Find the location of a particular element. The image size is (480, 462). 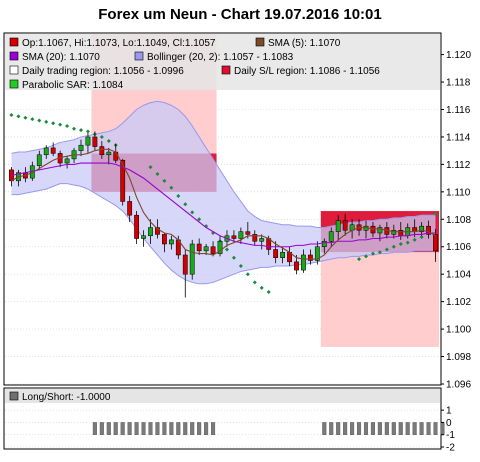

y-tick-label: 1.108 is located at coordinates (458, 220).